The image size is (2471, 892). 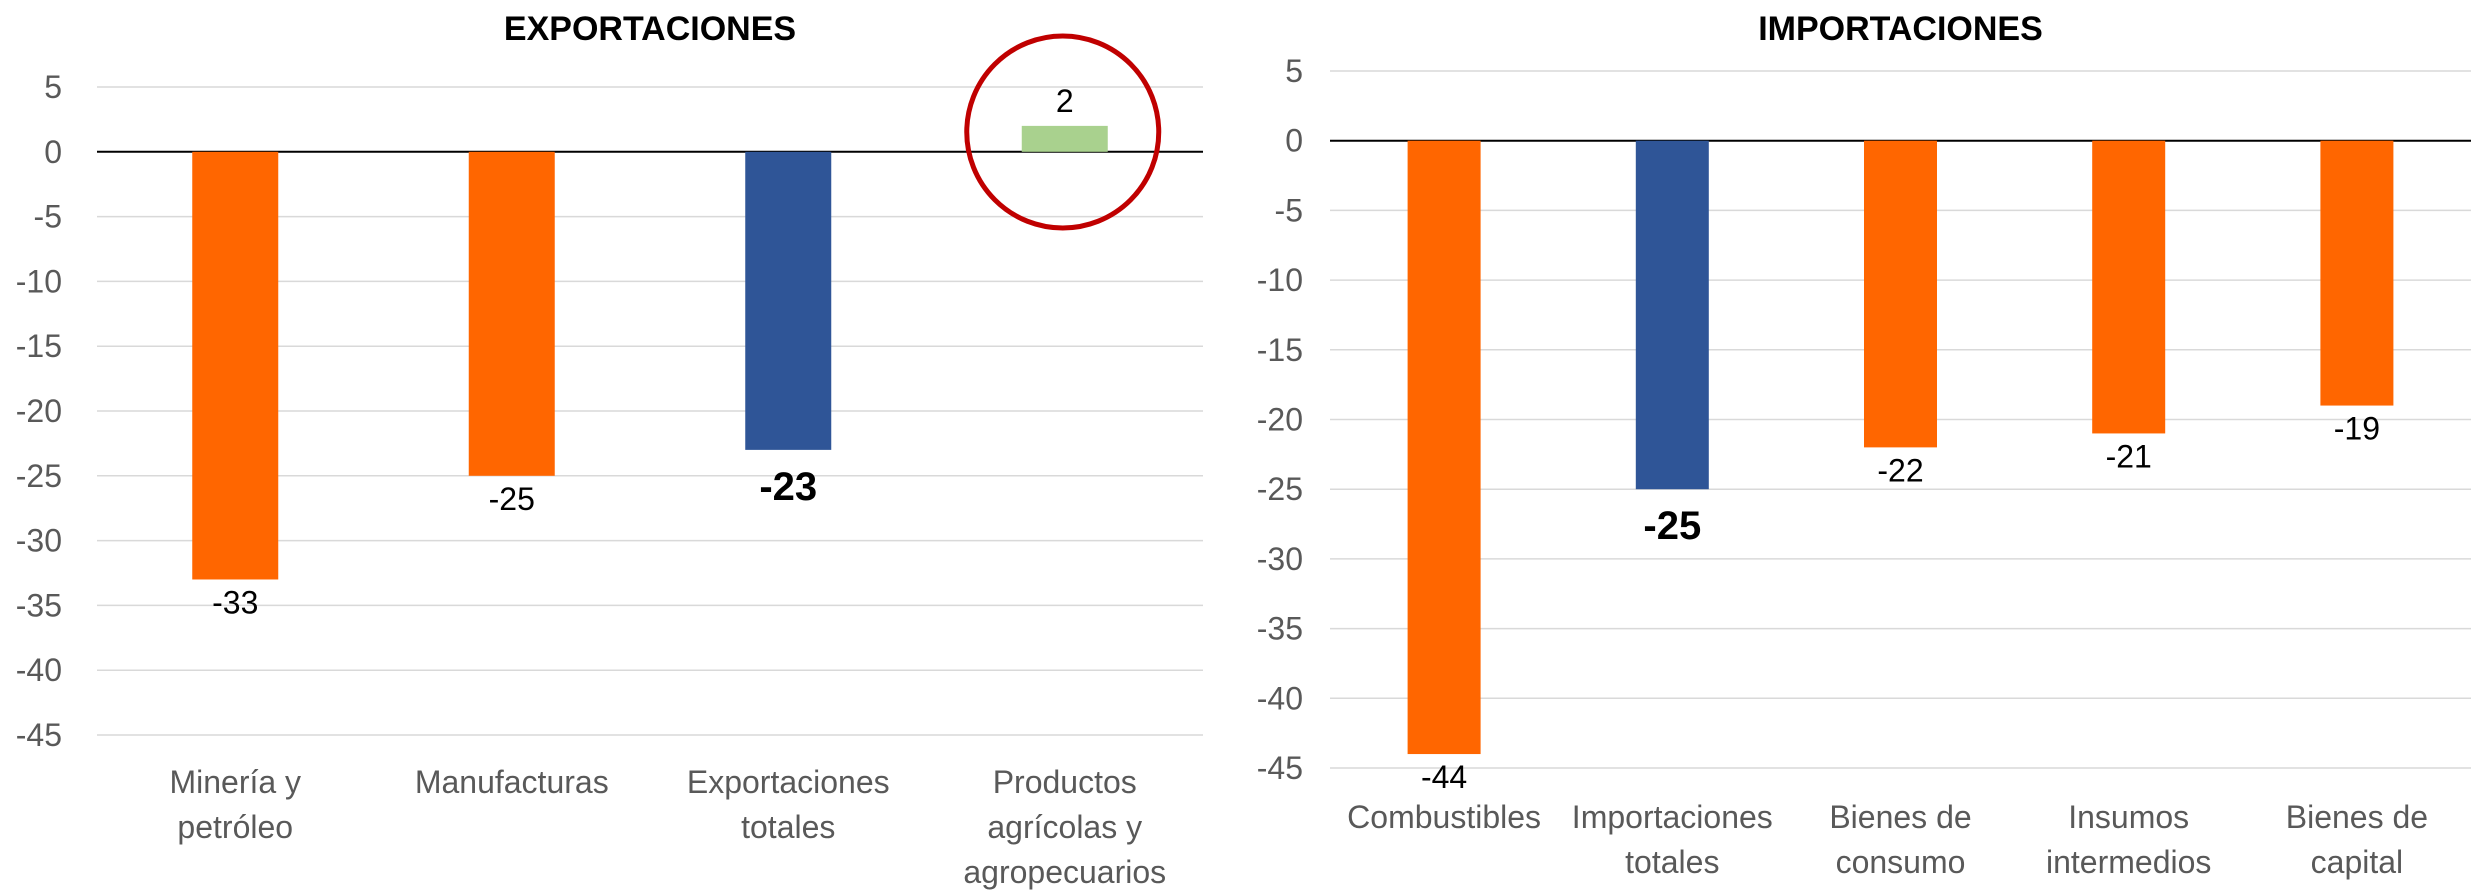 What do you see at coordinates (1280, 280) in the screenshot?
I see `imp-y-tick-label: -10` at bounding box center [1280, 280].